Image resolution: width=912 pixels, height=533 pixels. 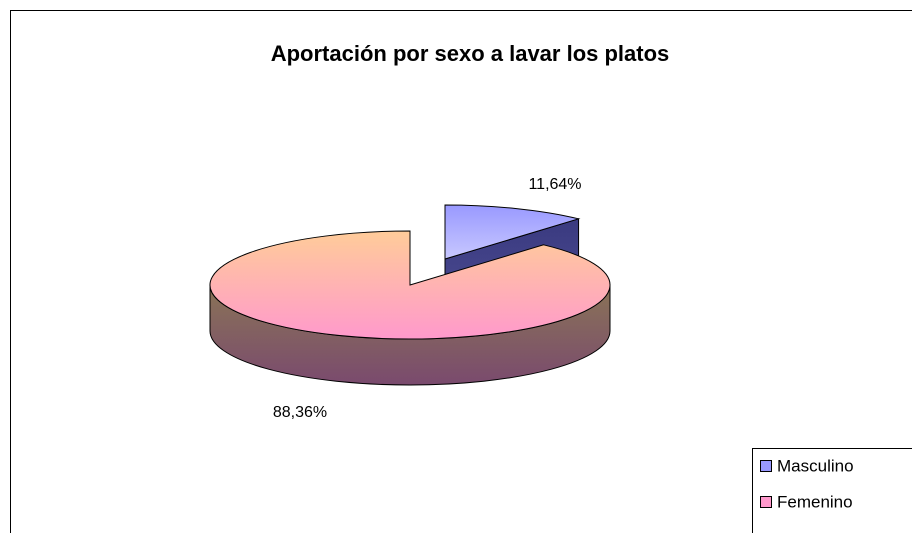 What do you see at coordinates (815, 465) in the screenshot?
I see `legend-label: Masculino` at bounding box center [815, 465].